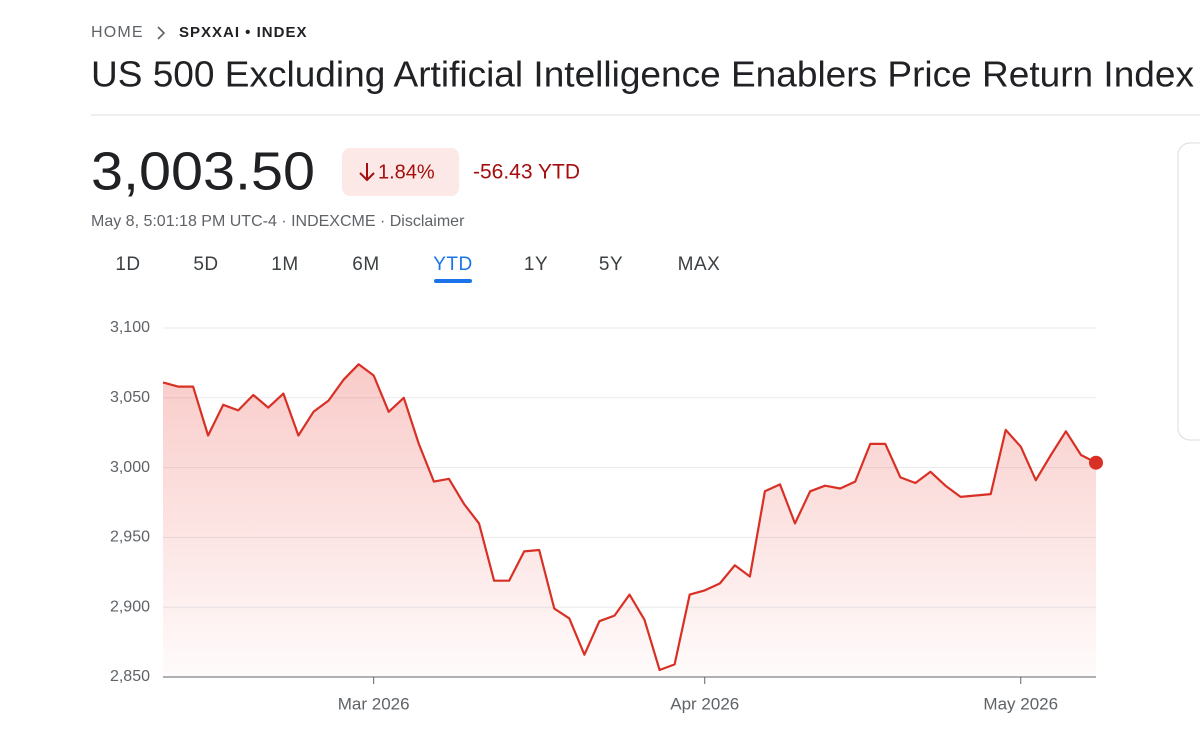 This screenshot has height=751, width=1200. Describe the element at coordinates (453, 264) in the screenshot. I see `range-tab: YTD` at that location.